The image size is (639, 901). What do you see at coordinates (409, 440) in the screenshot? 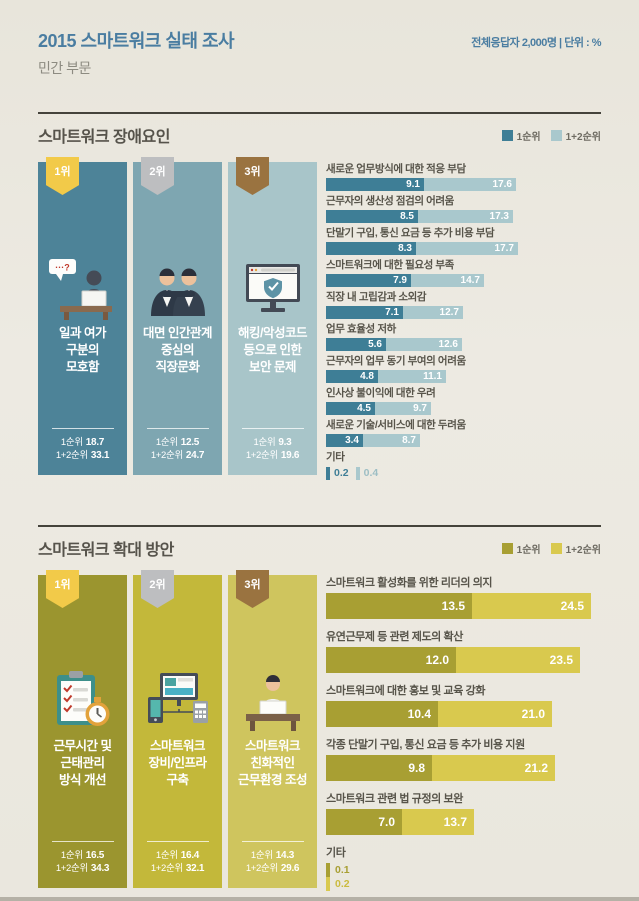
I see `bar-cumulative-value: 8.7` at bounding box center [409, 440].